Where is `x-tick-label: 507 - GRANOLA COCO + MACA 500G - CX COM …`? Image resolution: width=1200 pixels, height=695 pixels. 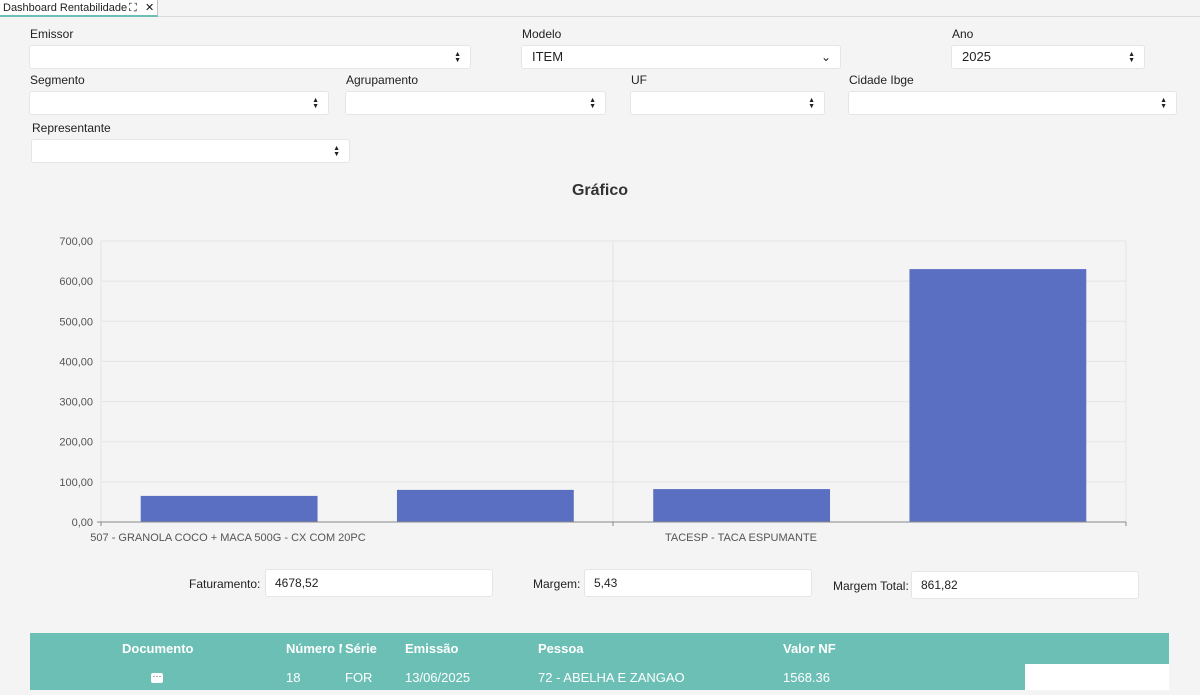 x-tick-label: 507 - GRANOLA COCO + MACA 500G - CX COM … is located at coordinates (227, 538).